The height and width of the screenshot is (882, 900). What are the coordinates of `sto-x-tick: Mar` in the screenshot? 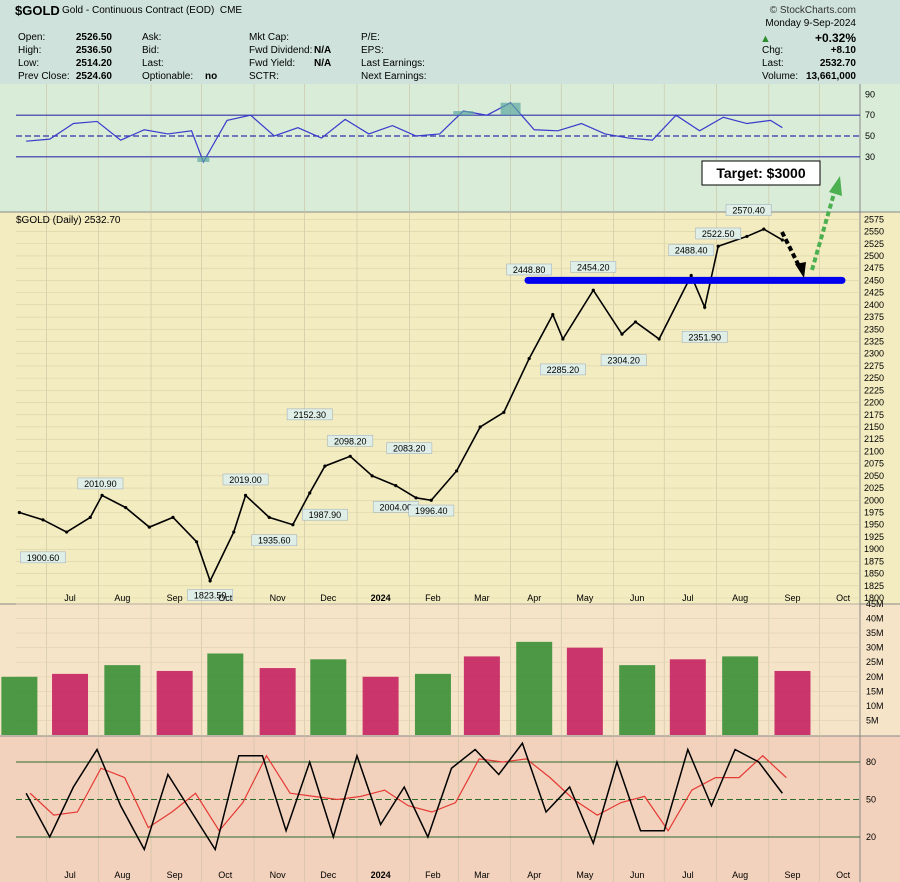 It's located at (482, 875).